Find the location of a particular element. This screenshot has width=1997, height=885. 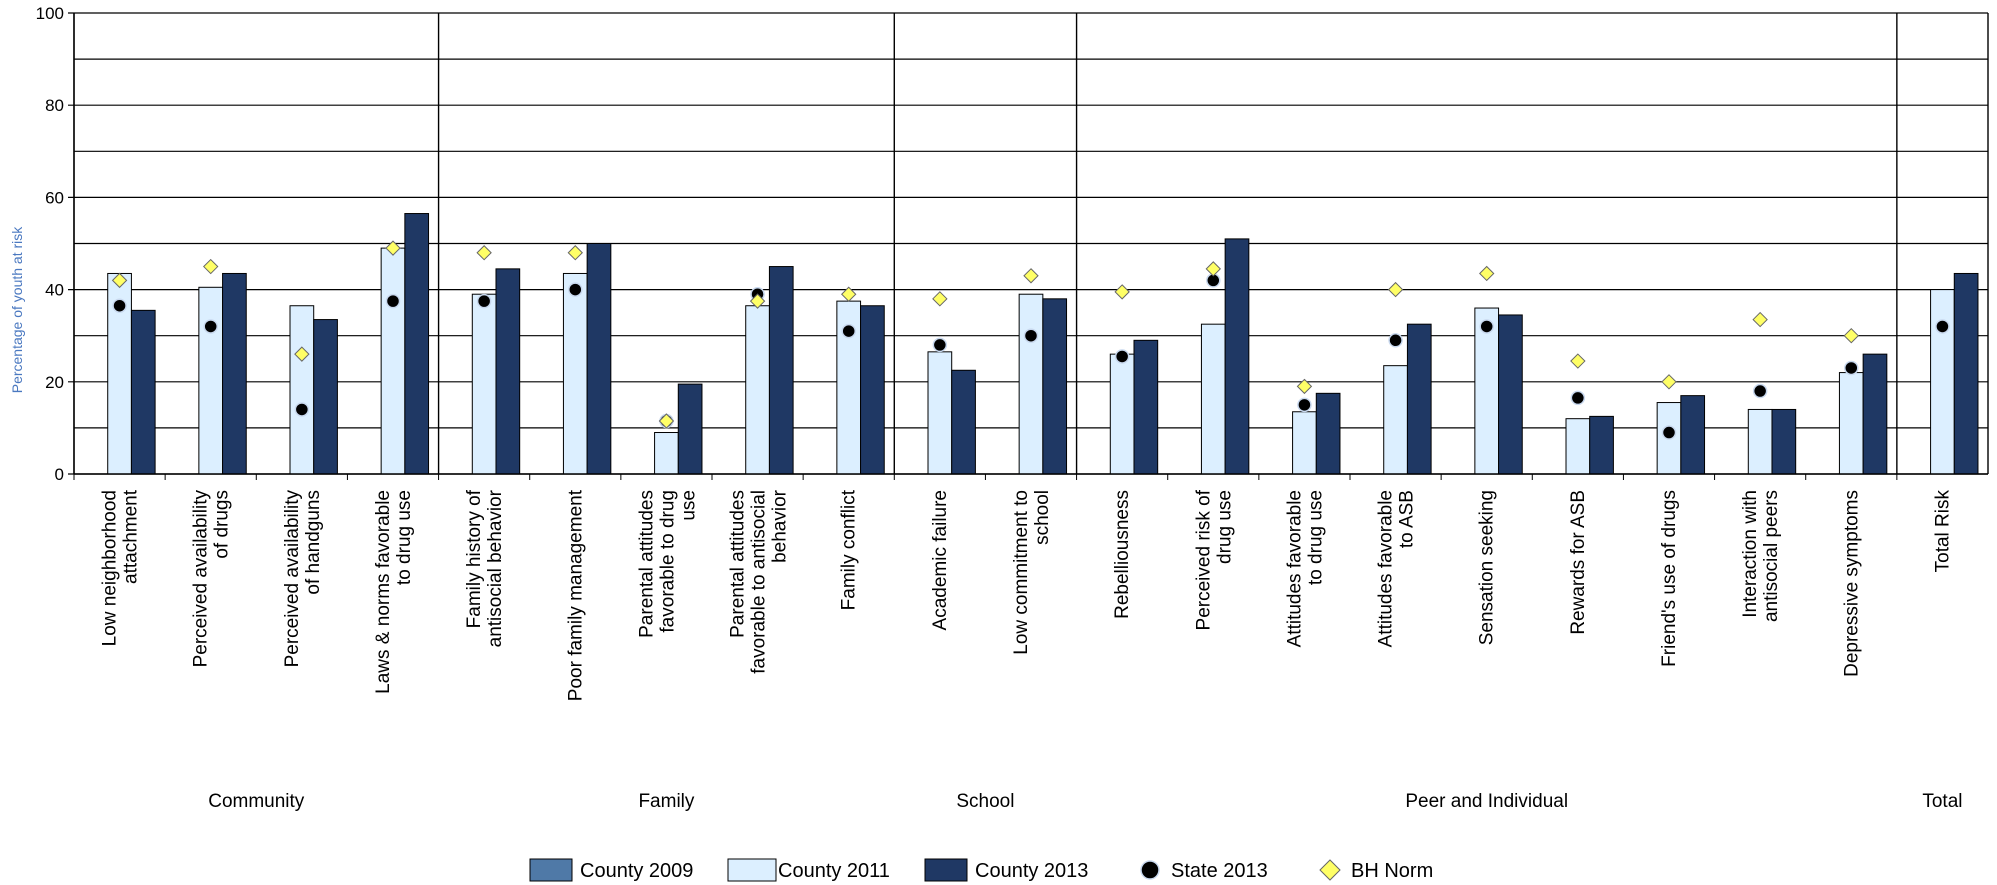

x-tick-label: Depressive symptoms is located at coordinates (1851, 583).